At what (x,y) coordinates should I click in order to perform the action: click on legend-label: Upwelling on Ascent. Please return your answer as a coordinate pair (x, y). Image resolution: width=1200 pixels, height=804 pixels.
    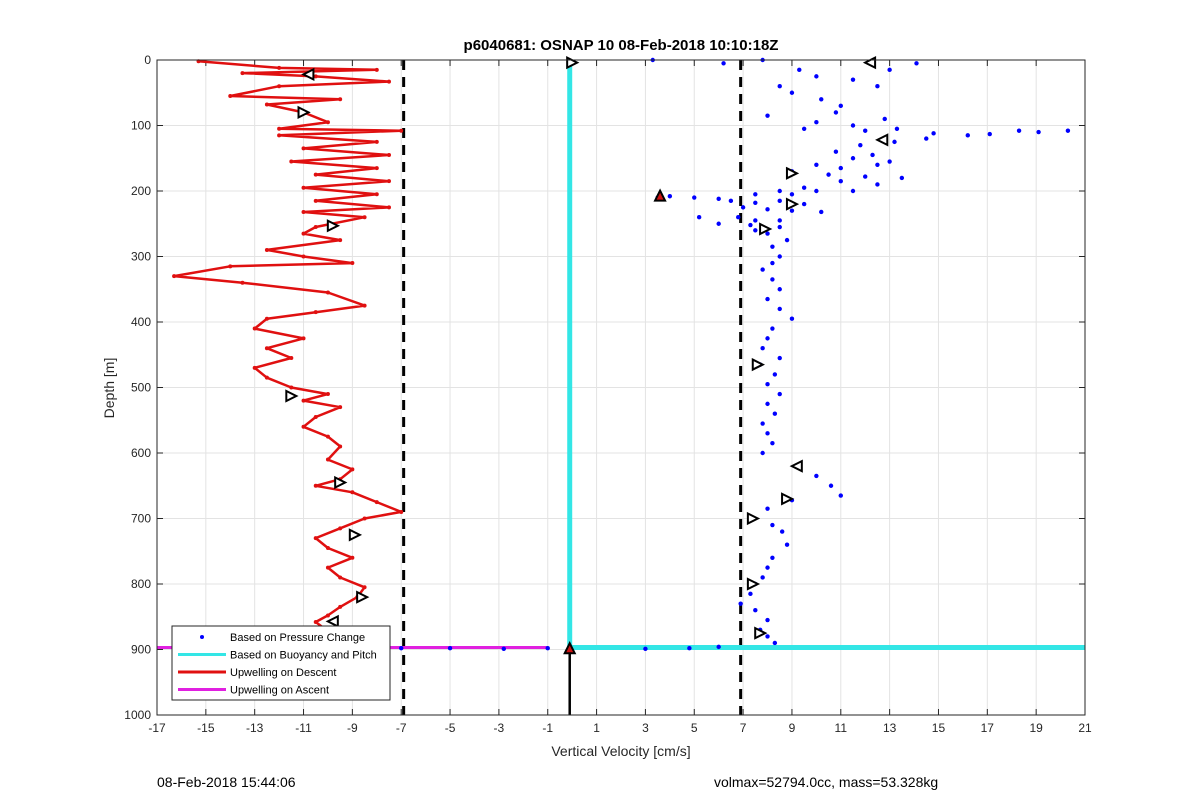
    Looking at the image, I should click on (279, 691).